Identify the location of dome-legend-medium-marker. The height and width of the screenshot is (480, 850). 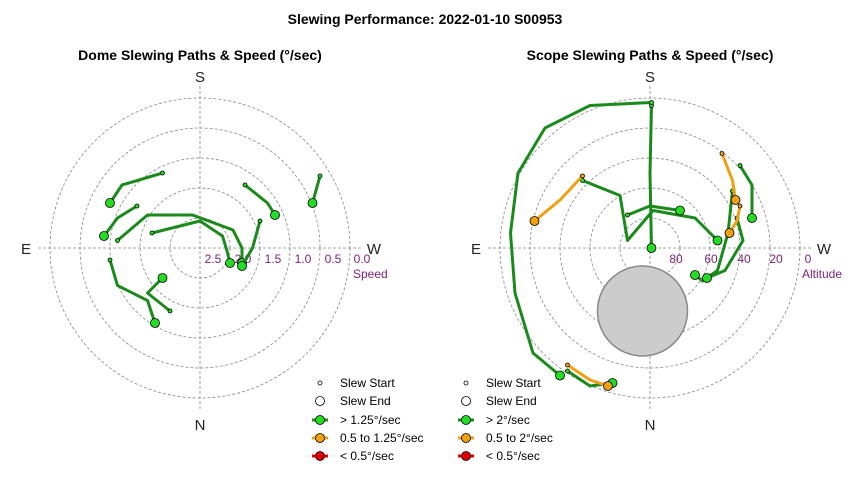
(320, 438).